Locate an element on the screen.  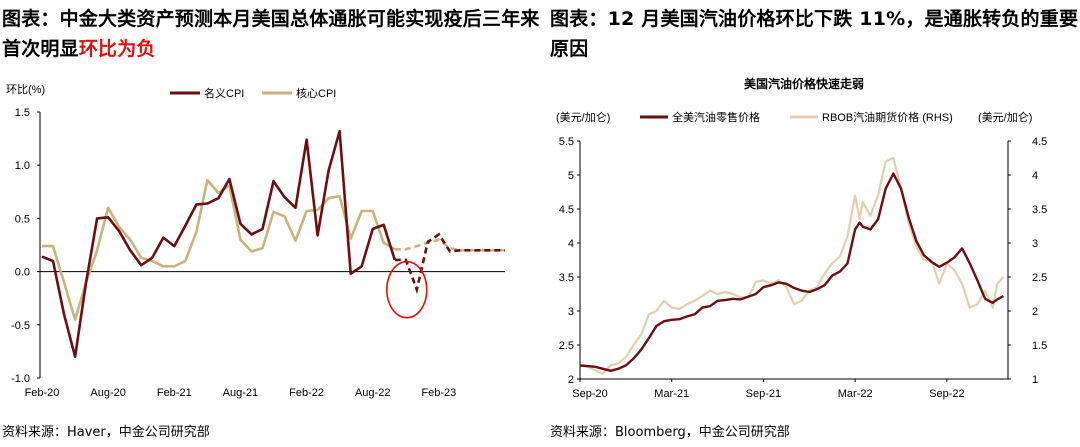
left-y-axis-label: (美元/加仑) is located at coordinates (583, 117).